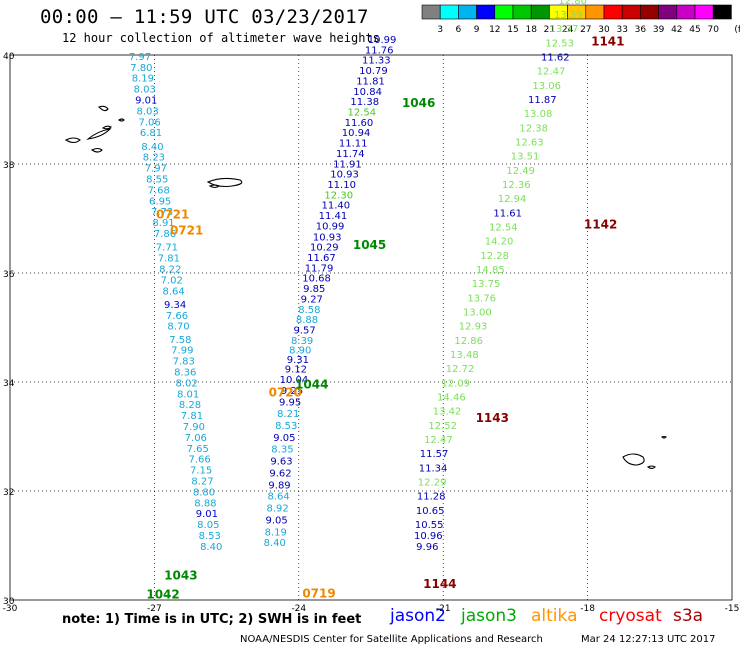  Describe the element at coordinates (447, 412) in the screenshot. I see `wave-height-value: 13.42` at that location.